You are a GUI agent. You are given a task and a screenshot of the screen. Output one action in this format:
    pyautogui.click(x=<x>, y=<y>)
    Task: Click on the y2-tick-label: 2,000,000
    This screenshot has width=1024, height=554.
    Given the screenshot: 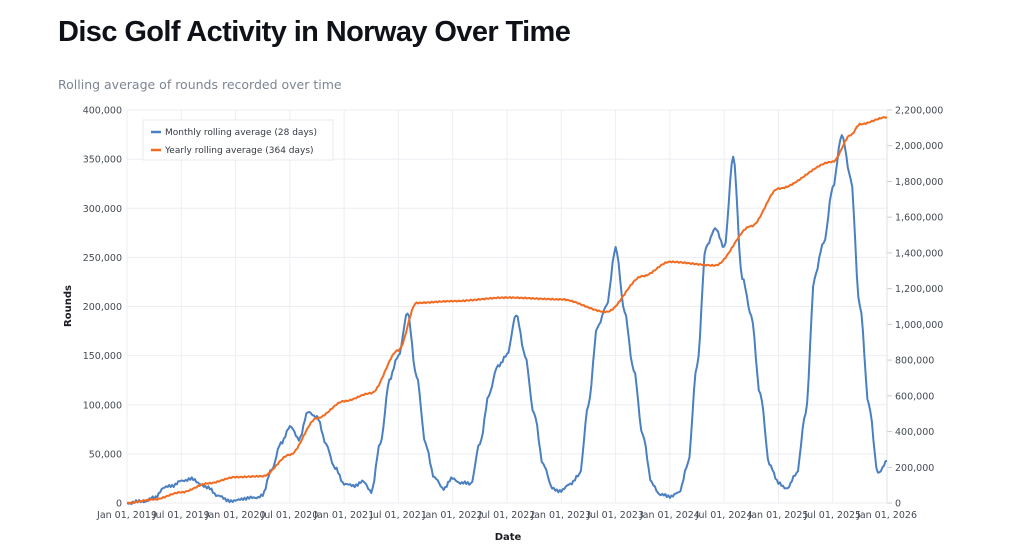 What is the action you would take?
    pyautogui.click(x=919, y=146)
    